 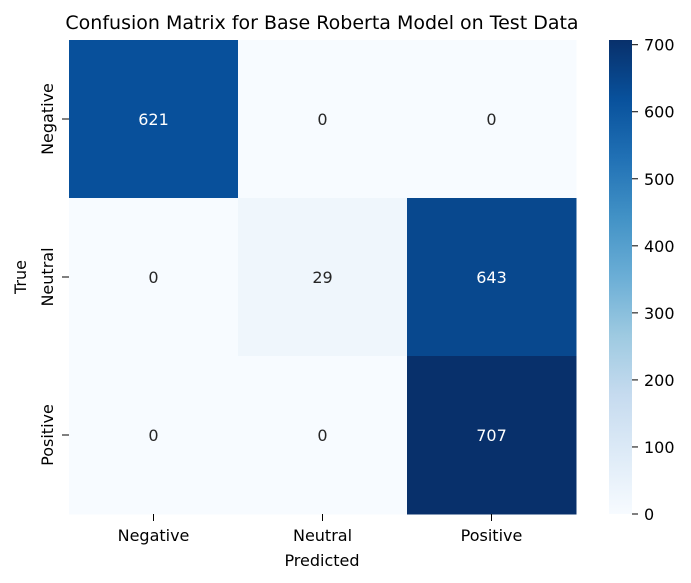 I want to click on y-axis-ticks: Negative Neutral Positive, so click(x=53, y=274).